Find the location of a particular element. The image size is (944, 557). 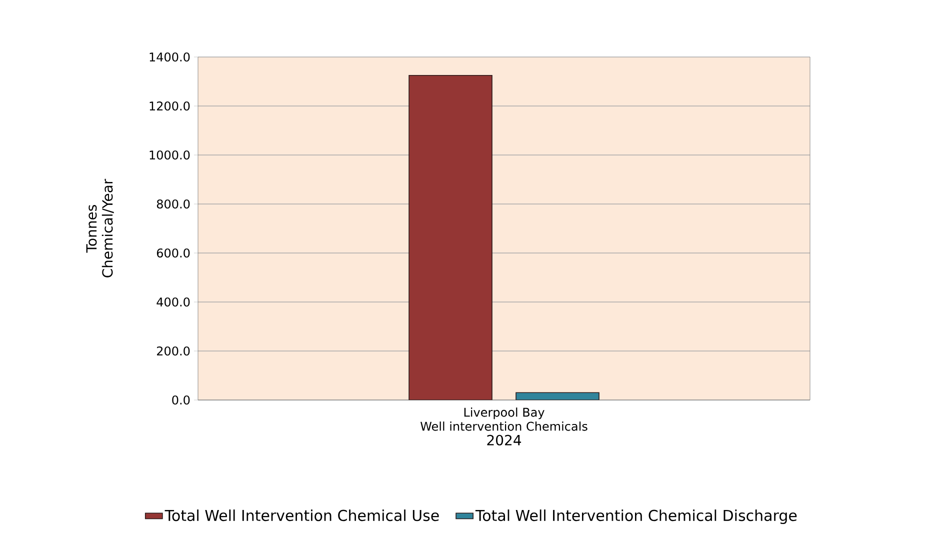

y-axis-title: Tonnes Chemical/Year is located at coordinates (100, 228).